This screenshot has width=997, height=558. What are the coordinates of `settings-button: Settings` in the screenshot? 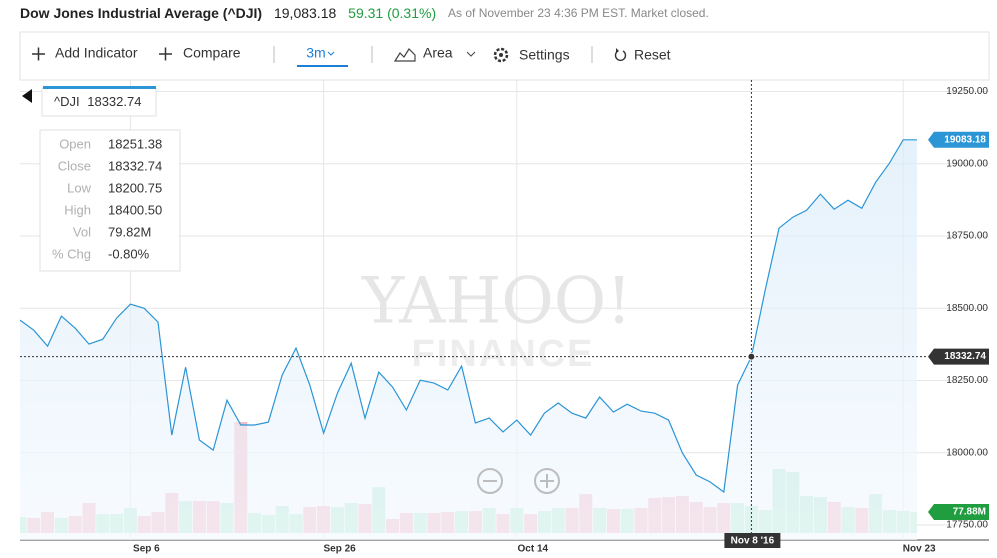 It's located at (531, 55).